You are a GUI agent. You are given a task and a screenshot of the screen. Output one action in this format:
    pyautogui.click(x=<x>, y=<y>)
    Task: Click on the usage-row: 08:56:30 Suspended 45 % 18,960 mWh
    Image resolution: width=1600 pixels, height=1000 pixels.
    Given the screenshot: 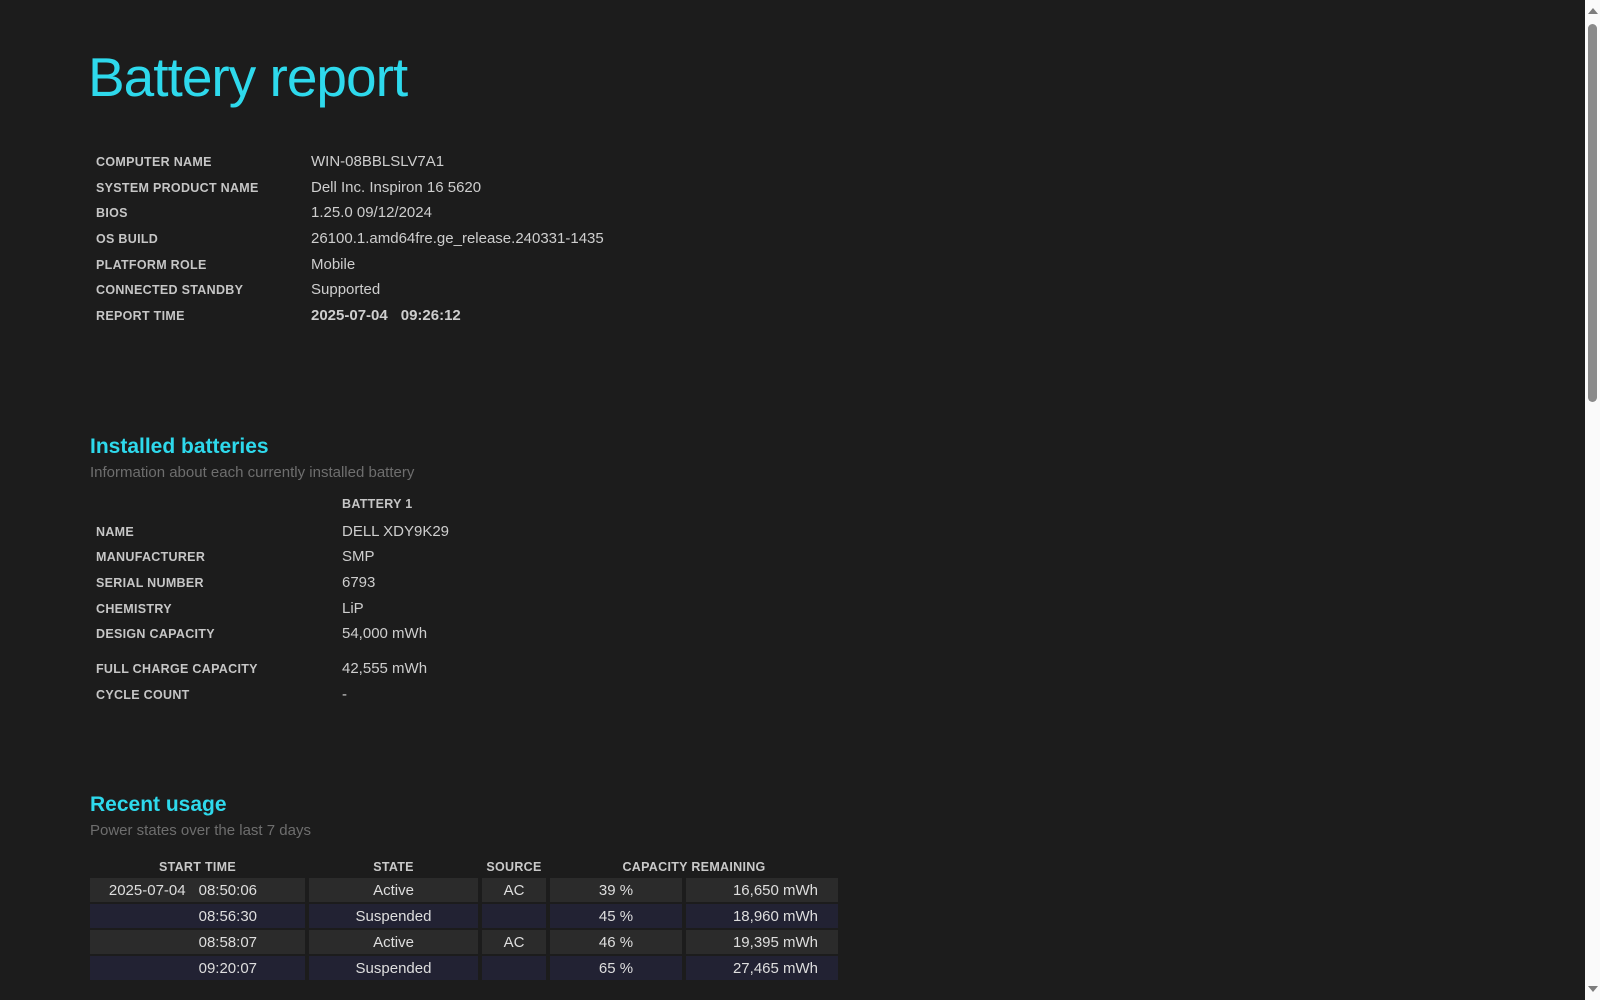 What is the action you would take?
    pyautogui.click(x=464, y=916)
    